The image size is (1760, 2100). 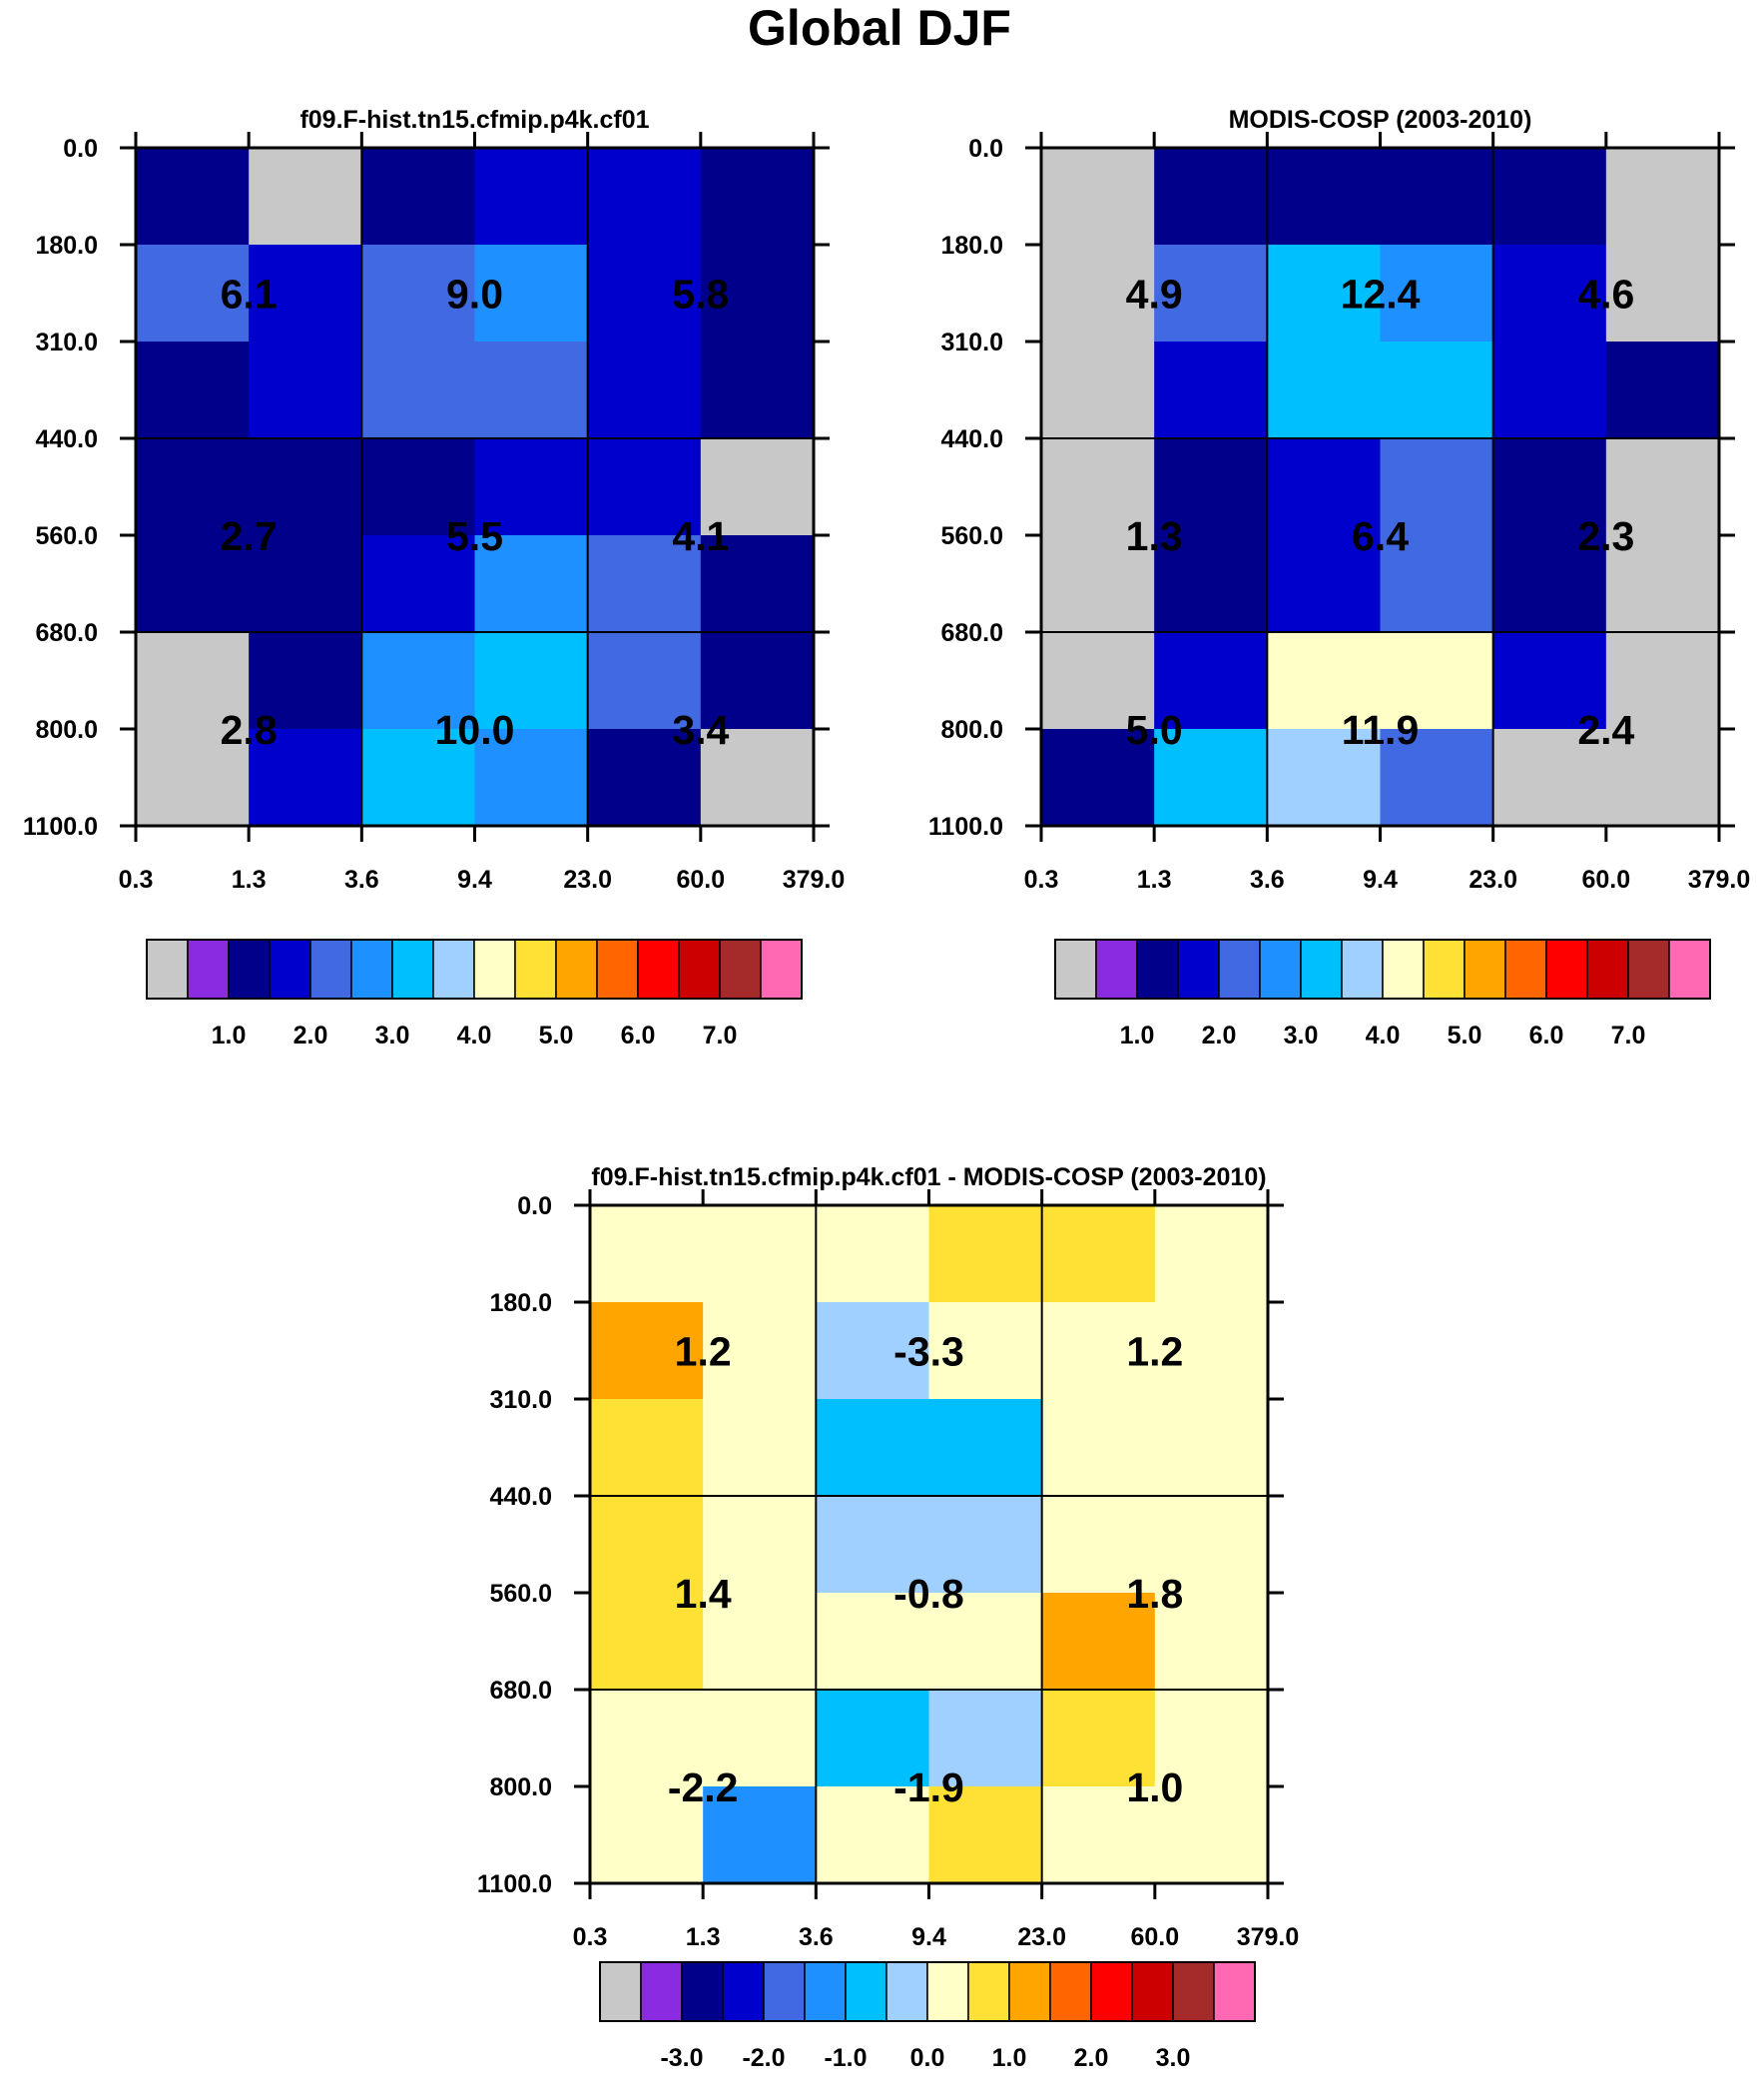 I want to click on y-tick-label: 440.0, so click(x=971, y=439).